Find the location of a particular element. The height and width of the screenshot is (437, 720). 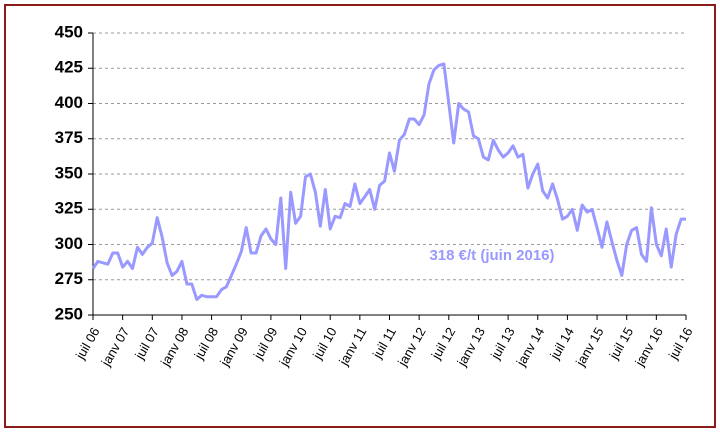

y-tick-label: 400 is located at coordinates (69, 102).